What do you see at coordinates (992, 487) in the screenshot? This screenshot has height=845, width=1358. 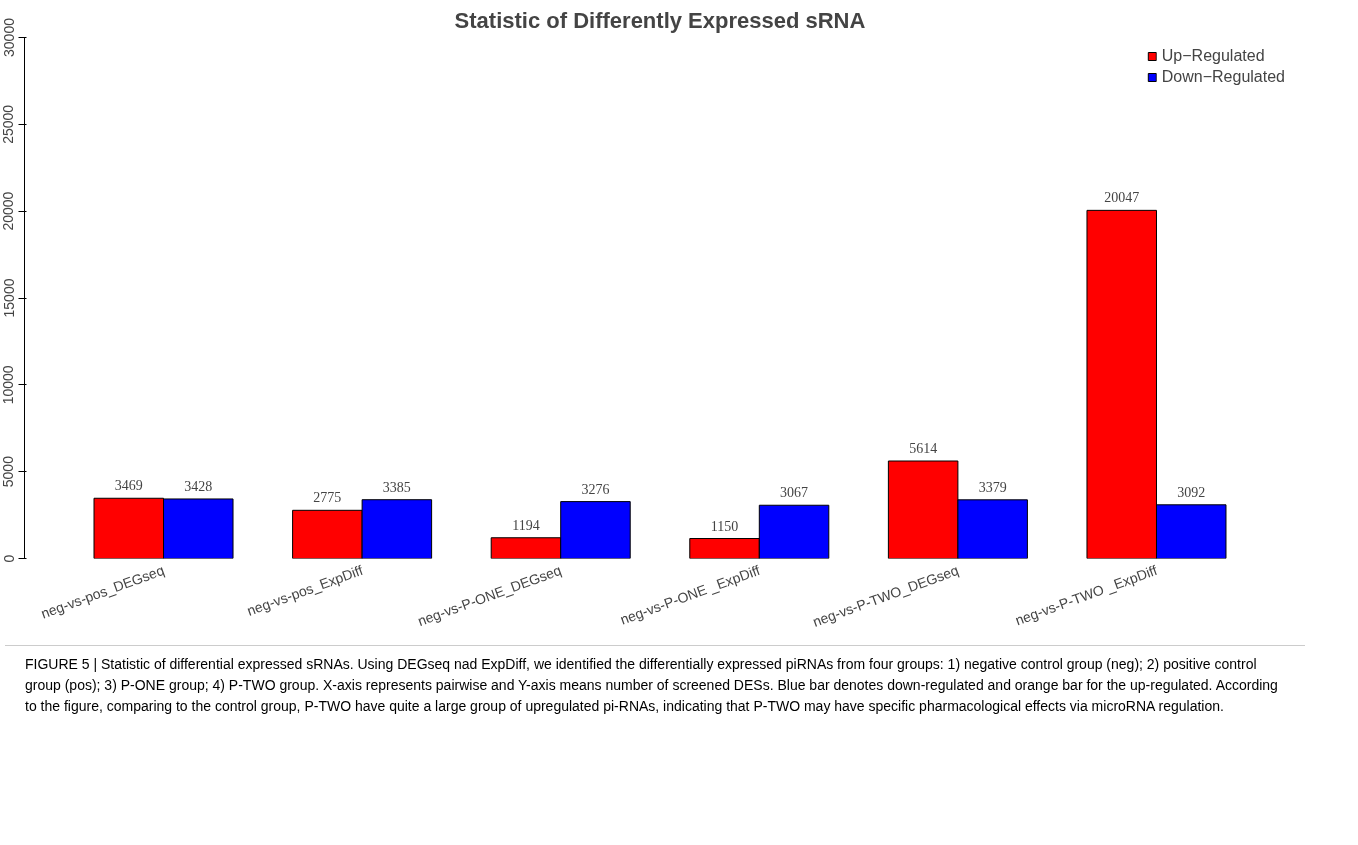 I see `data-label: 3379` at bounding box center [992, 487].